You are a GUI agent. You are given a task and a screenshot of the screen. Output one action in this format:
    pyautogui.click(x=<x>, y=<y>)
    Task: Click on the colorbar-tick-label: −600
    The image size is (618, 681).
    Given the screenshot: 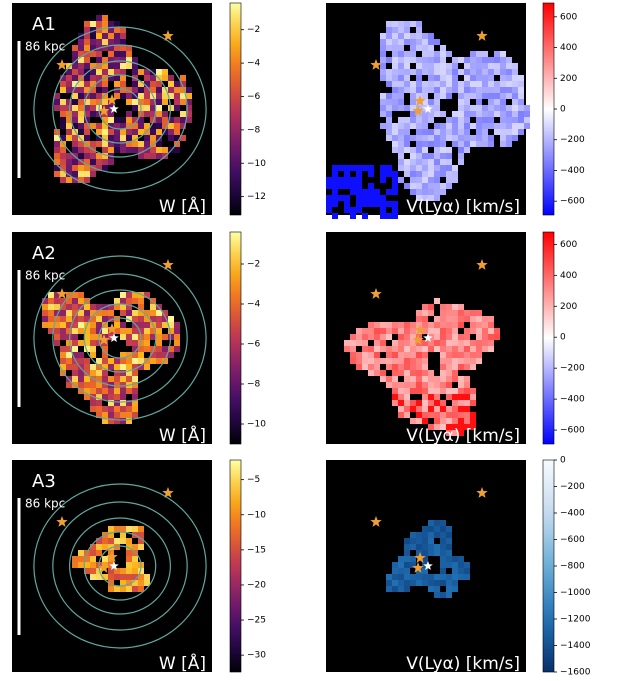 What is the action you would take?
    pyautogui.click(x=572, y=540)
    